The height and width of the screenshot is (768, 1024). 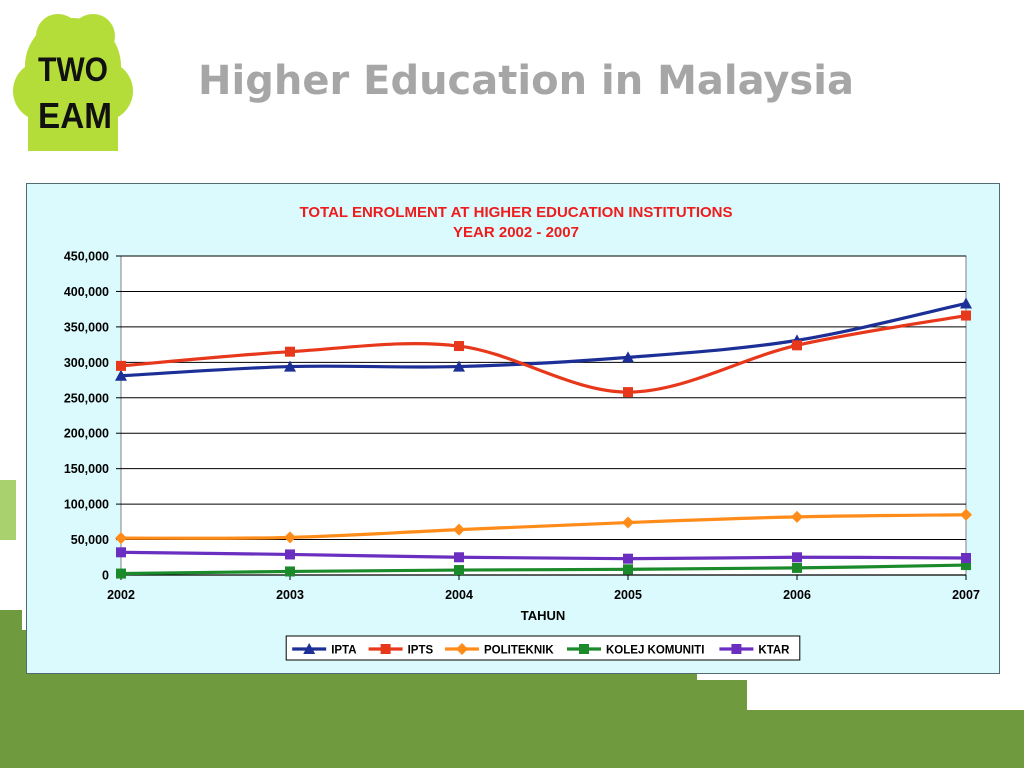 I want to click on series-kolej-komuniti, so click(x=543, y=569).